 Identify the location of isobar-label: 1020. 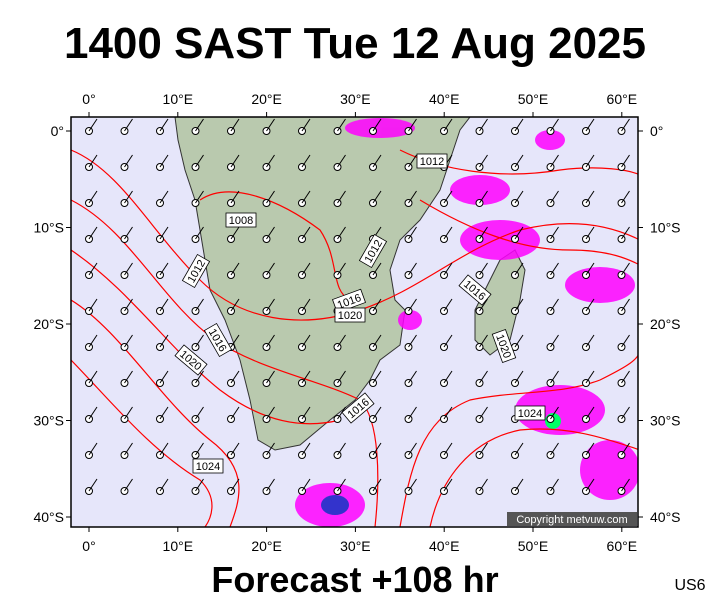
(350, 315).